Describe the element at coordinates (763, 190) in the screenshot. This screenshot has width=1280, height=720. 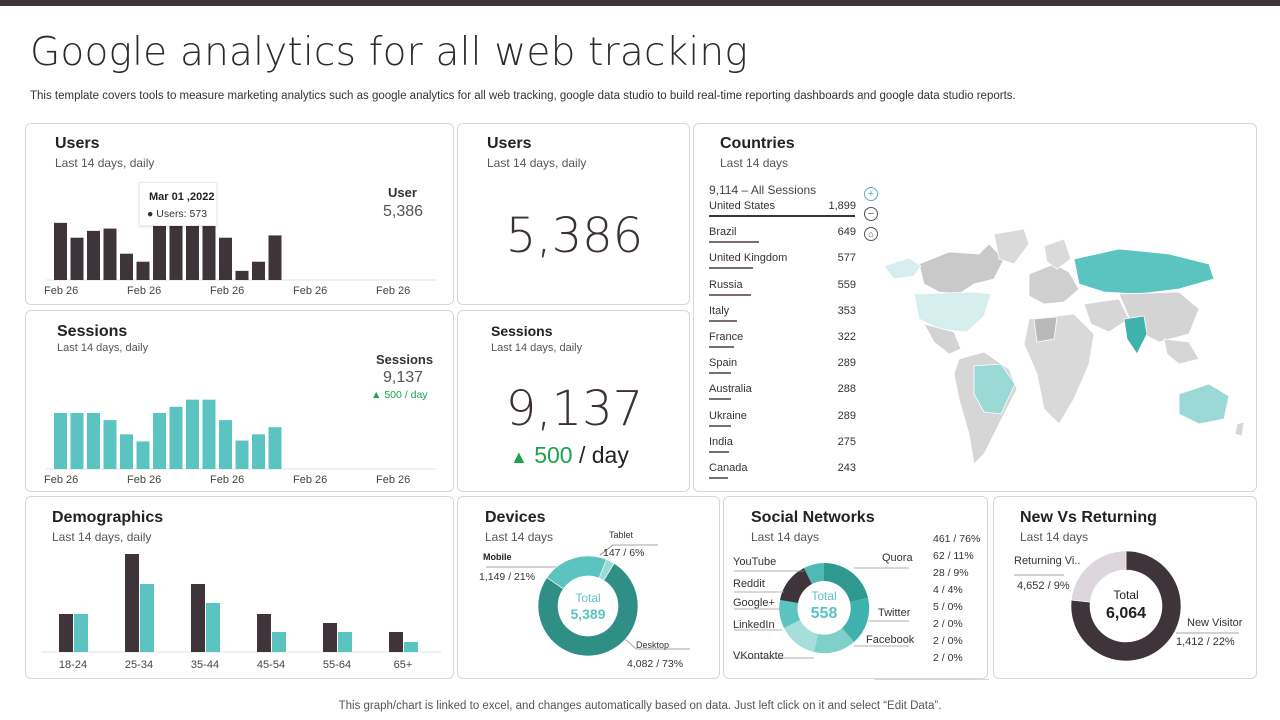
I see `countries-header: 9,114 – All Sessions` at that location.